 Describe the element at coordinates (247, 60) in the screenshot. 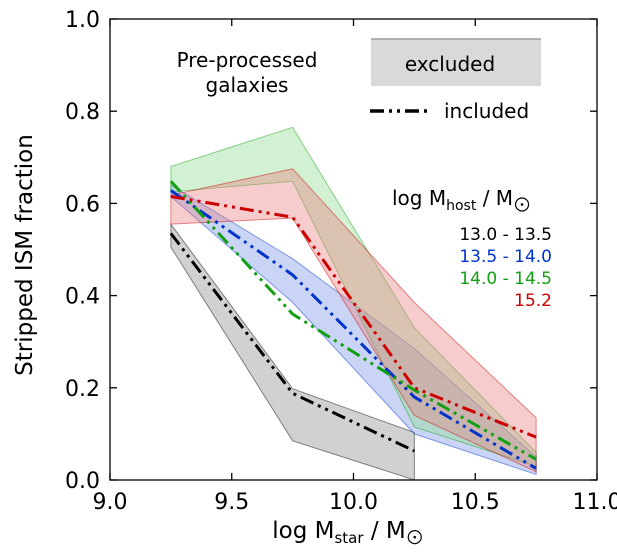

I see `annotation-line-1: Pre-processed` at that location.